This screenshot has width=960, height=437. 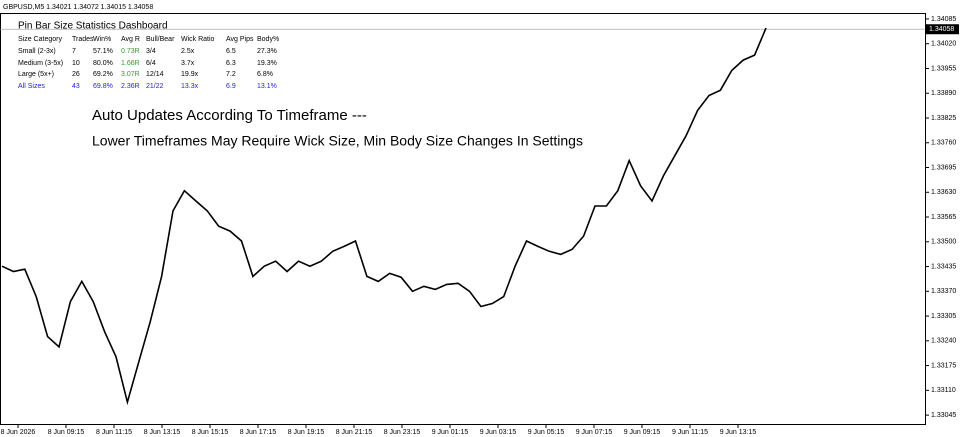 What do you see at coordinates (268, 39) in the screenshot?
I see `table-header: Body%` at bounding box center [268, 39].